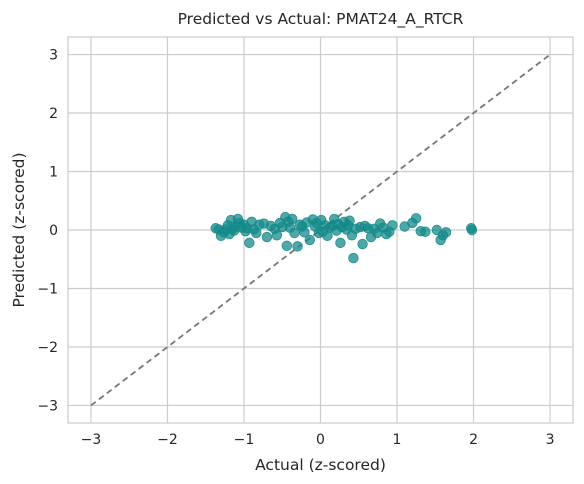  I want to click on y-tick-label: 0, so click(53, 231).